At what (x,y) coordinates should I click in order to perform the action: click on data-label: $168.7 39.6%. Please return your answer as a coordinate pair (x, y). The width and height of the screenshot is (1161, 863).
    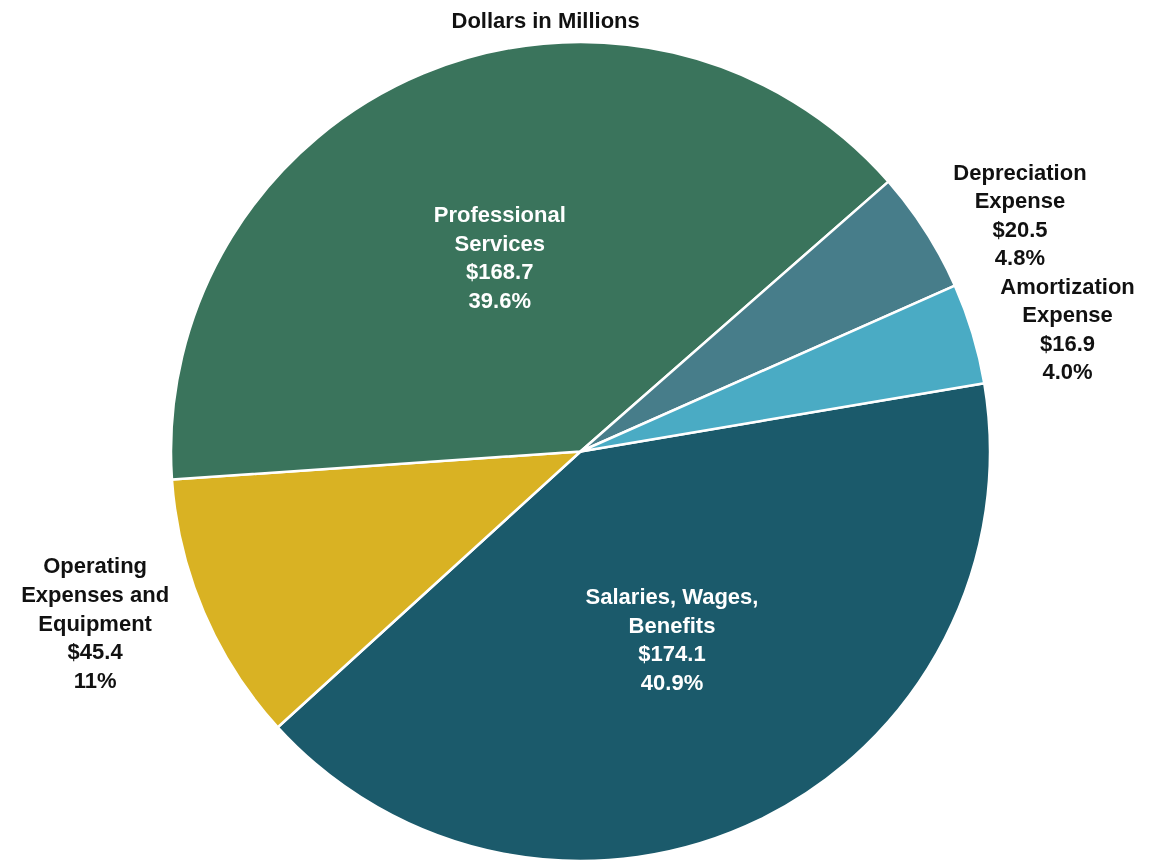
    Looking at the image, I should click on (500, 286).